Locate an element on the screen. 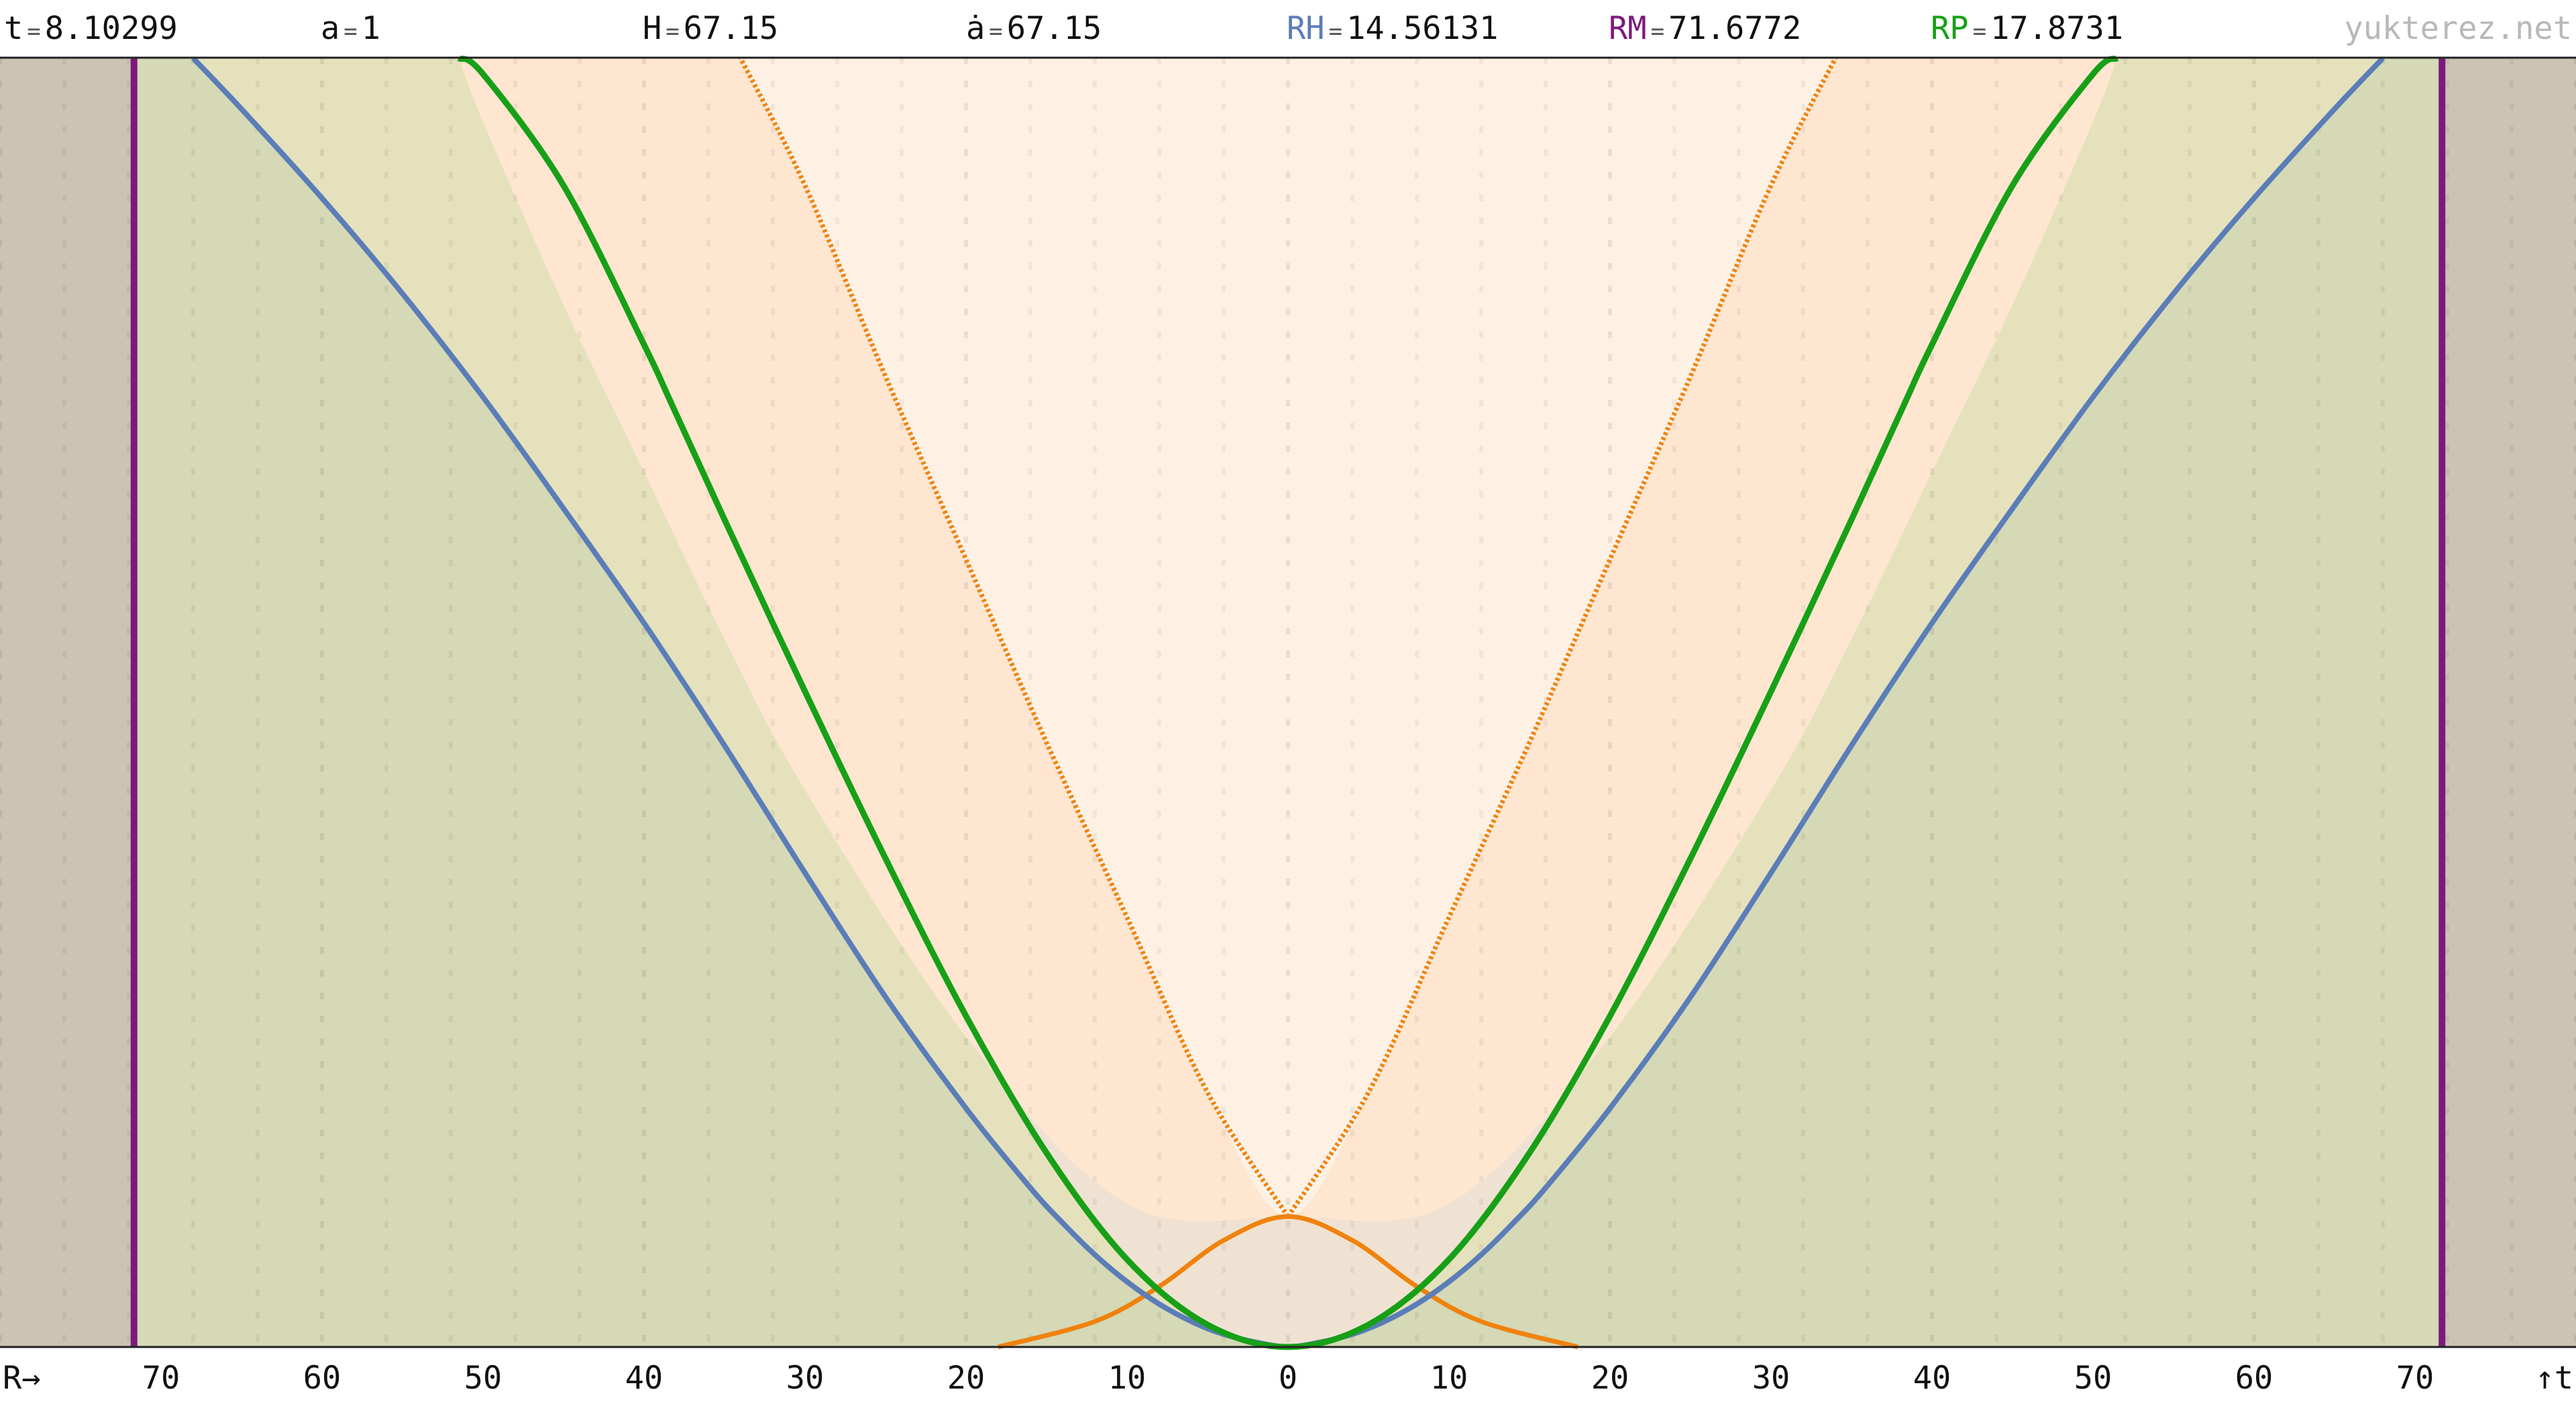 Image resolution: width=2576 pixels, height=1406 pixels. readout-time: t = 8.10299 is located at coordinates (91, 30).